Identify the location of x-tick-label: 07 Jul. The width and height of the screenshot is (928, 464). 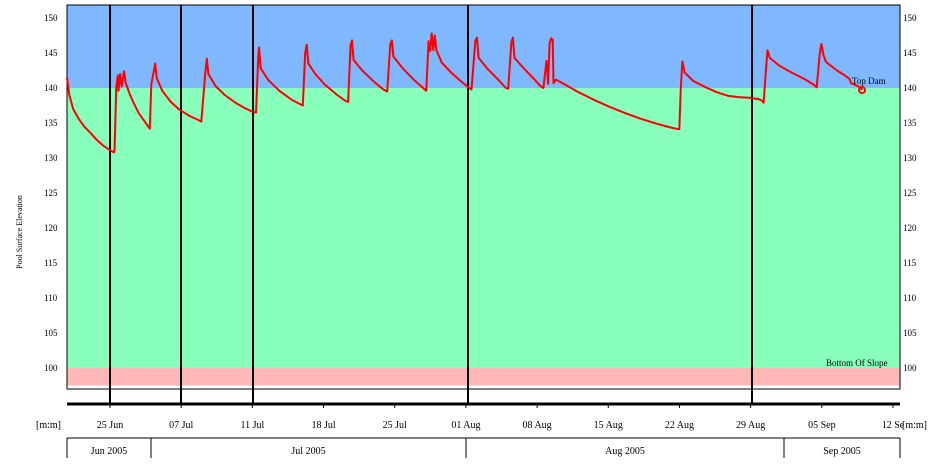
(181, 425).